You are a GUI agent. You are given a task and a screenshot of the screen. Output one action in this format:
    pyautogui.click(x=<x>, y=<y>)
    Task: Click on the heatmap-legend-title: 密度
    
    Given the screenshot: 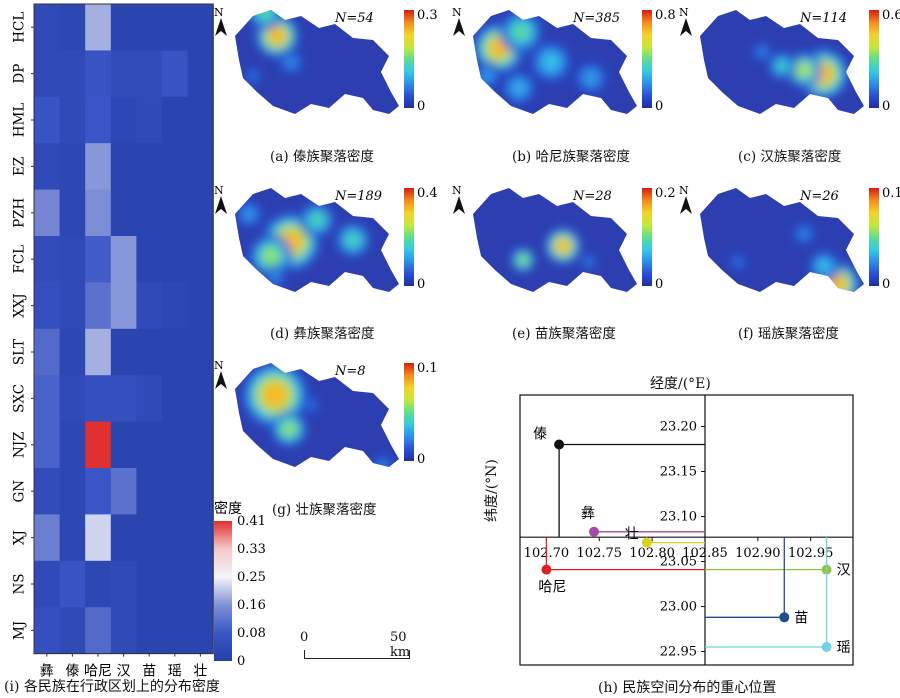 What is the action you would take?
    pyautogui.click(x=228, y=508)
    